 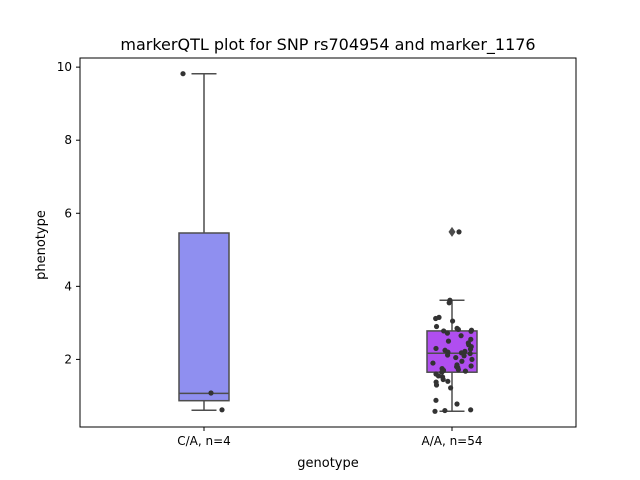 I want to click on x-tick-label: A/A, n=54, so click(x=451, y=441).